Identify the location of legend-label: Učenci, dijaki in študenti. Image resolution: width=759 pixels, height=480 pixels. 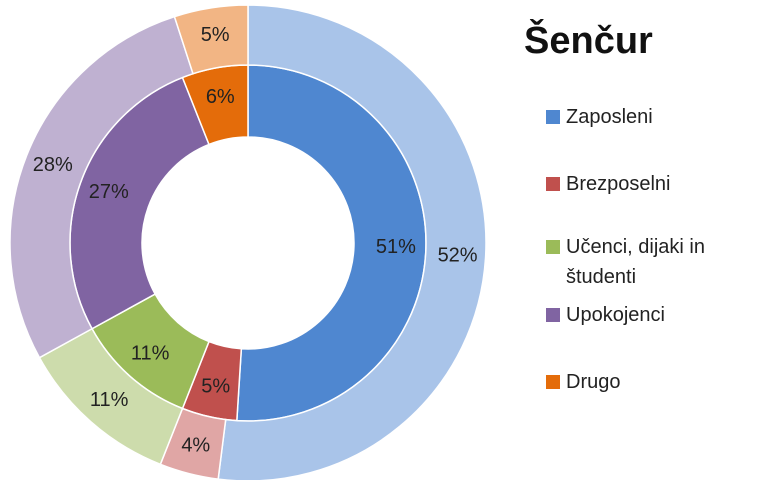
(635, 262).